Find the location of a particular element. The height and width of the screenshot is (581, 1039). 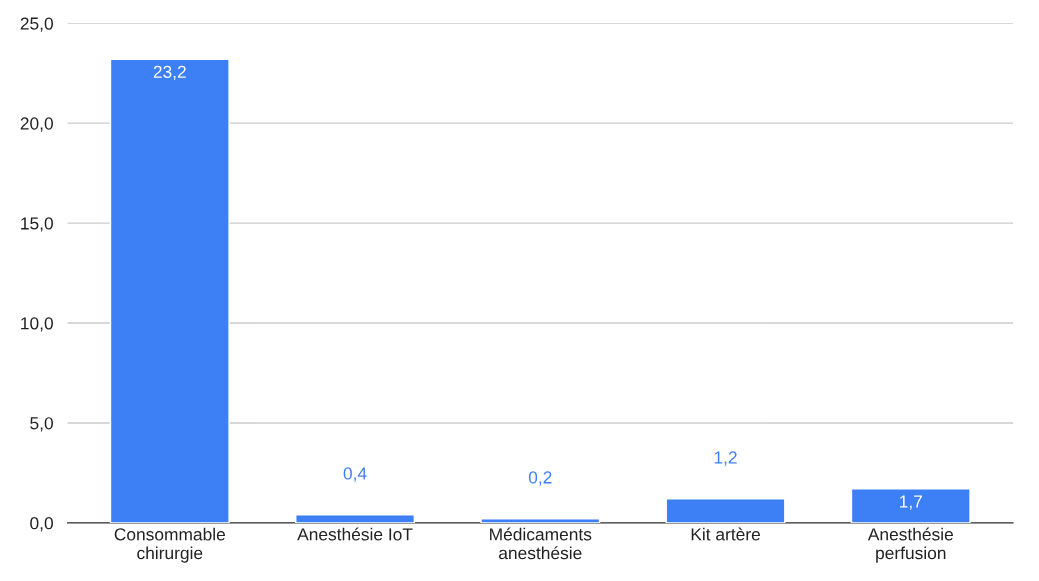

y-tick-label: 5,0 is located at coordinates (41, 424).